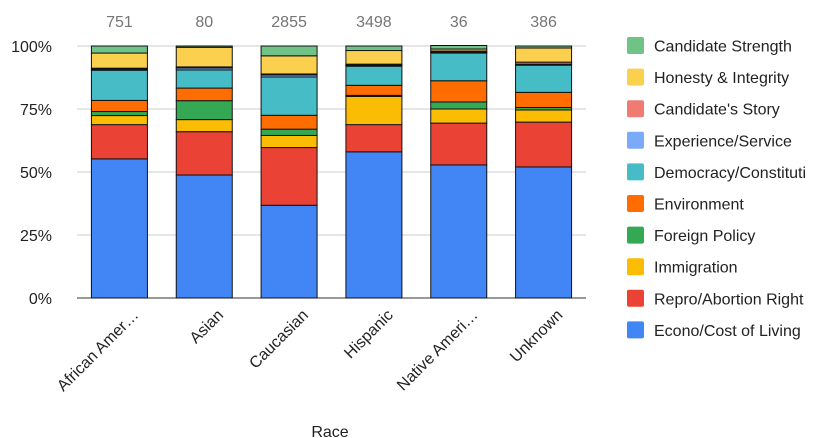 Image resolution: width=823 pixels, height=438 pixels. I want to click on bar-stack-caucasian, so click(289, 172).